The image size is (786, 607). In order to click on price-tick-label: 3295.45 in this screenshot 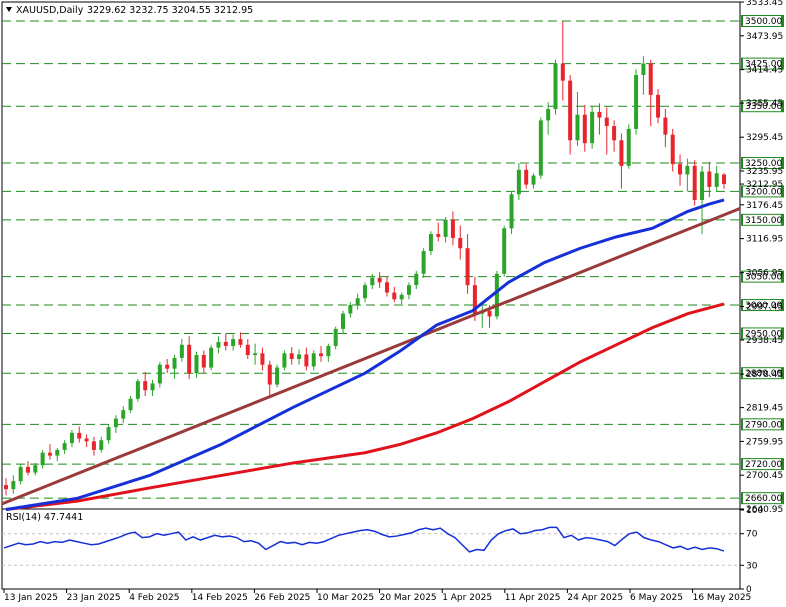, I will do `click(764, 138)`.